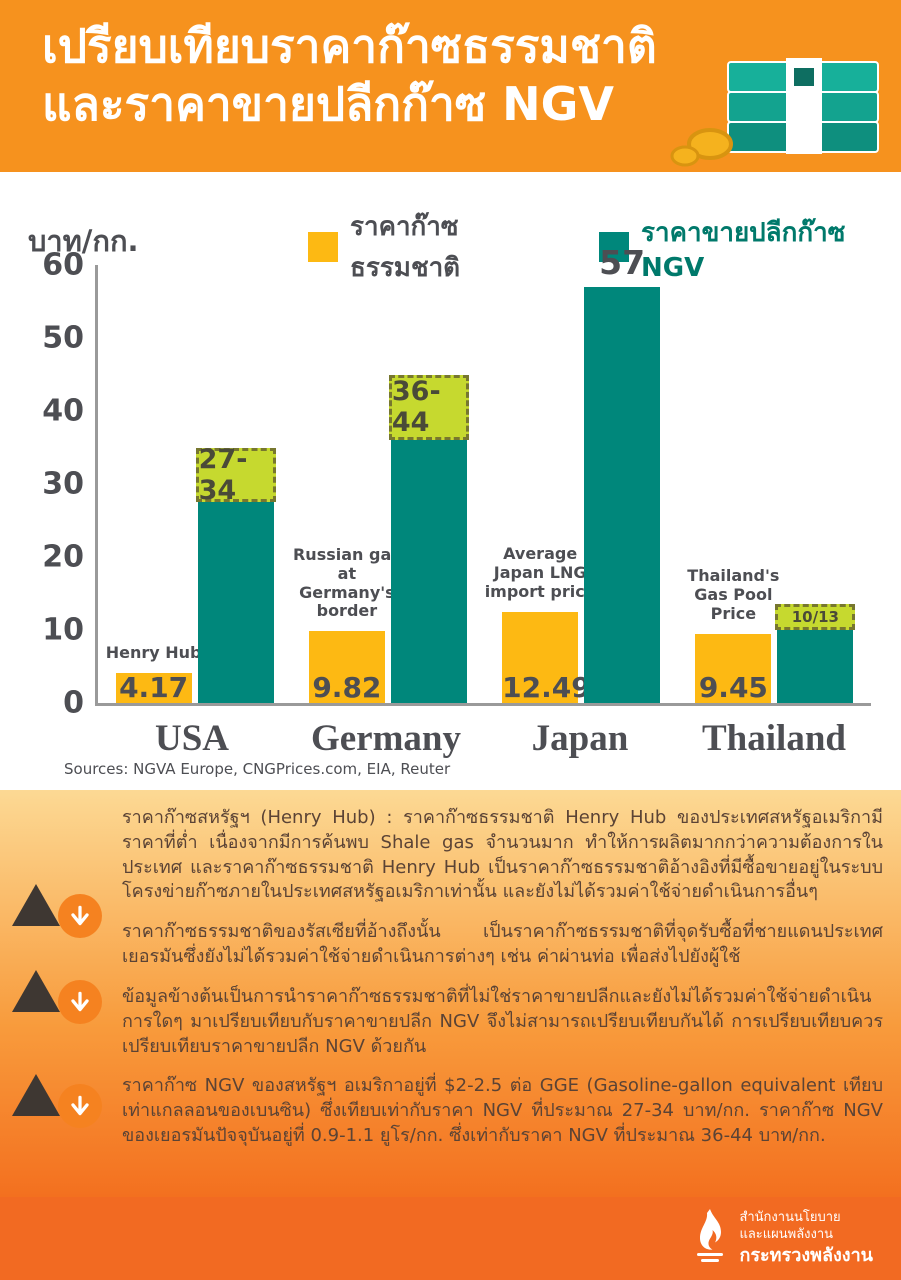 This screenshot has height=1280, width=901. Describe the element at coordinates (743, 250) in the screenshot. I see `legend-label-ngv: ราคาขายปลีกก๊าซ NGV` at that location.